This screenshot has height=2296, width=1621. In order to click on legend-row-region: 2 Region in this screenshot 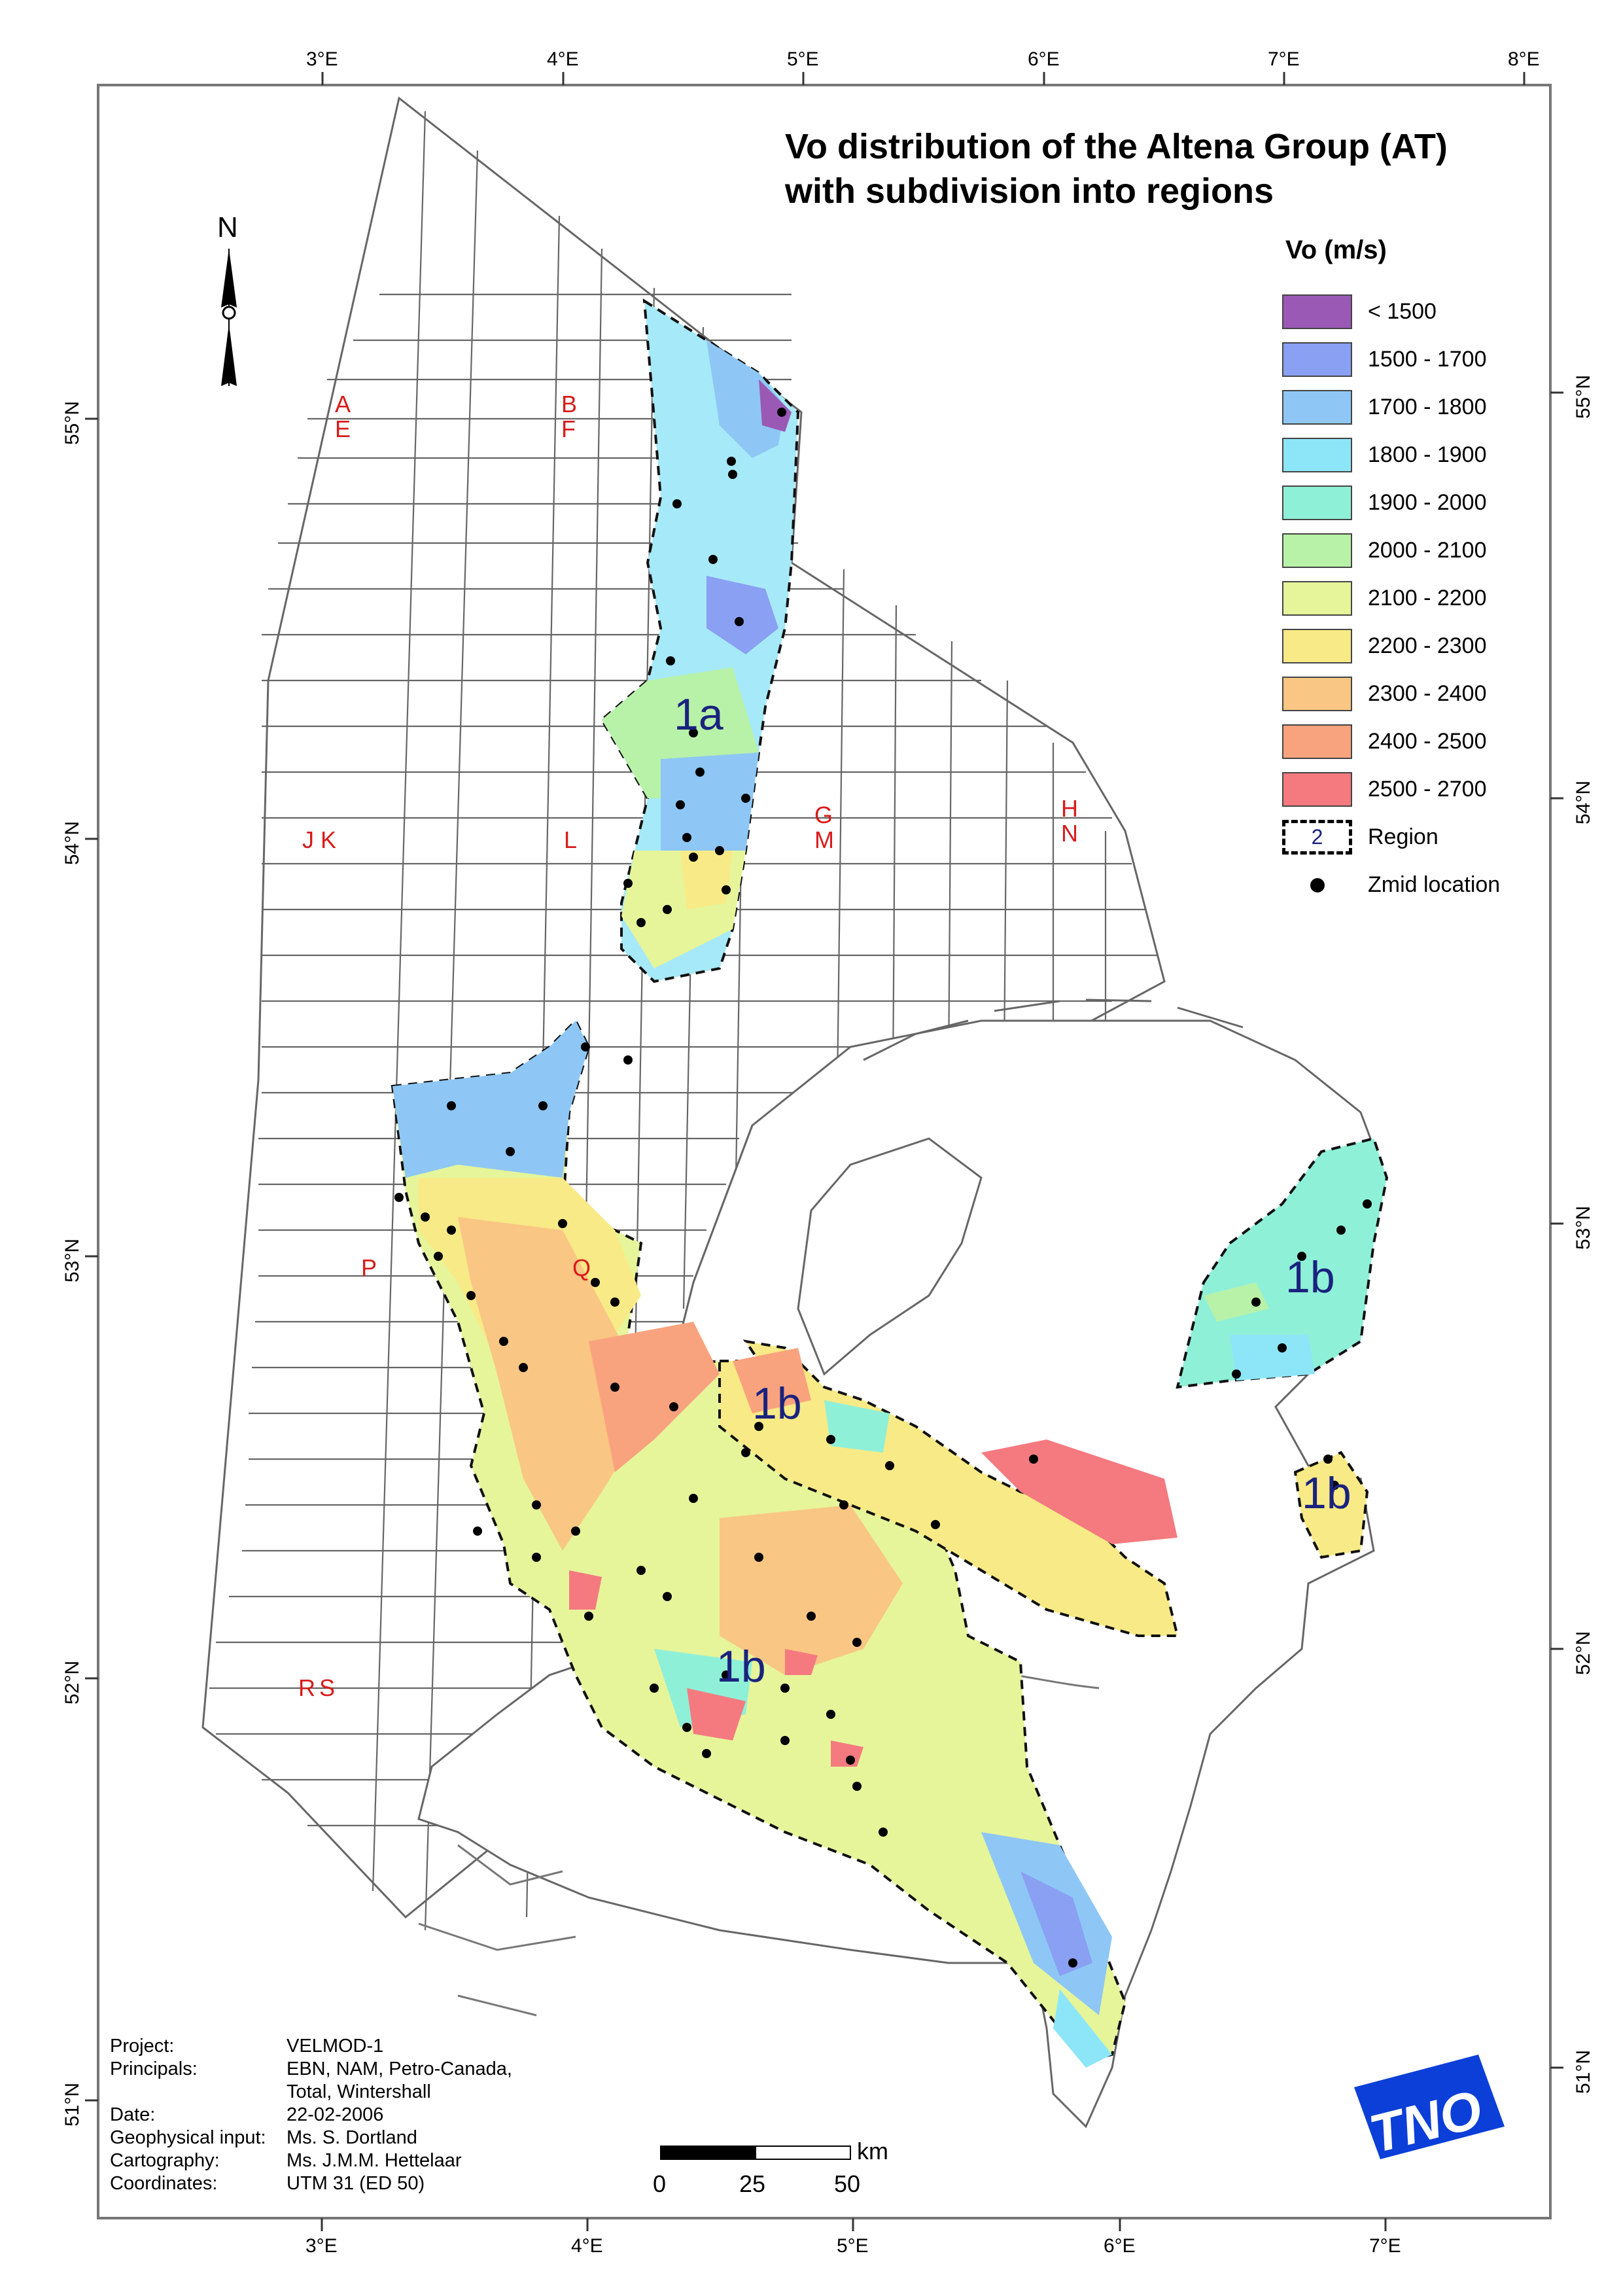, I will do `click(1391, 837)`.